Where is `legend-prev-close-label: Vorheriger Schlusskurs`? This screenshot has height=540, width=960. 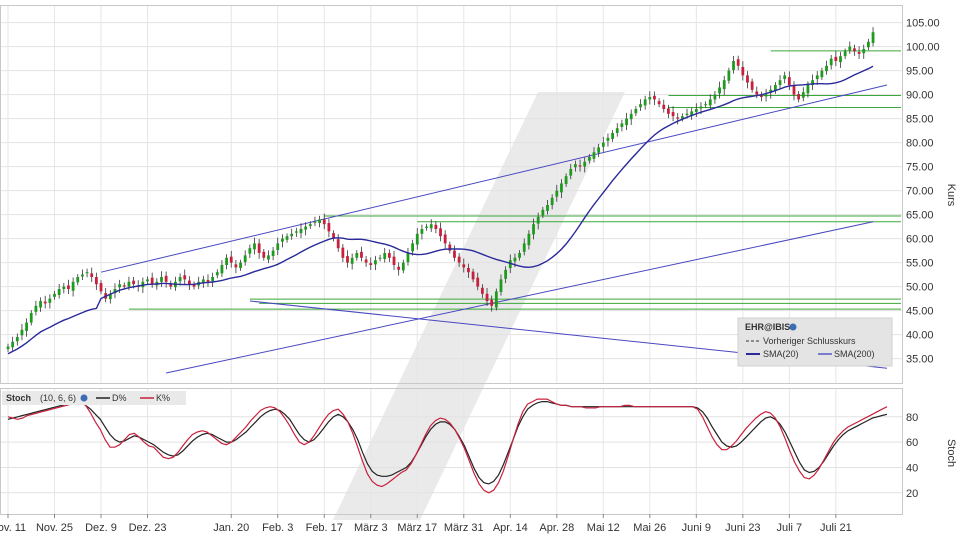 legend-prev-close-label: Vorheriger Schlusskurs is located at coordinates (809, 341).